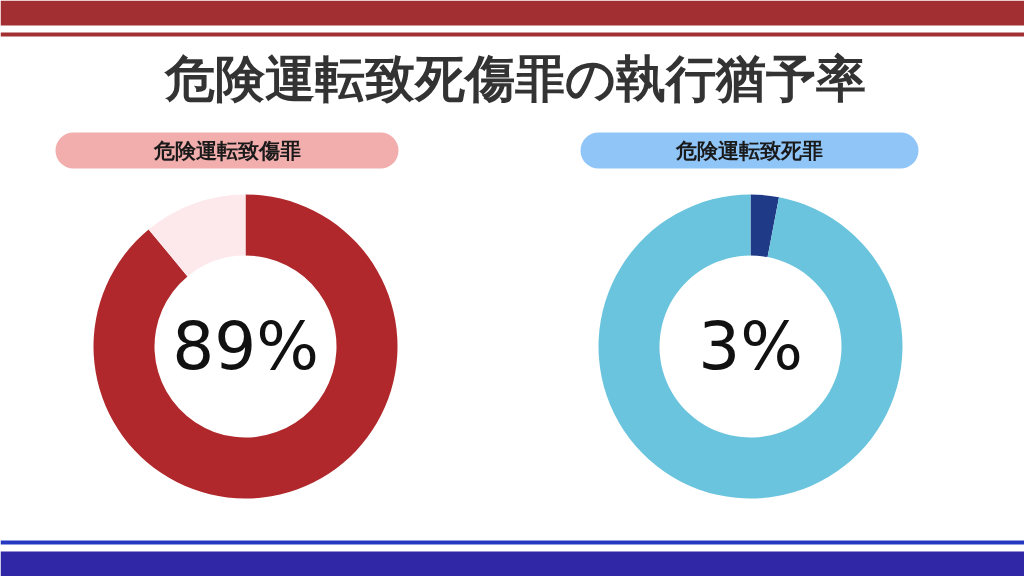 Image resolution: width=1024 pixels, height=576 pixels. I want to click on chart-subtitle: 危険運転致傷罪, so click(226, 150).